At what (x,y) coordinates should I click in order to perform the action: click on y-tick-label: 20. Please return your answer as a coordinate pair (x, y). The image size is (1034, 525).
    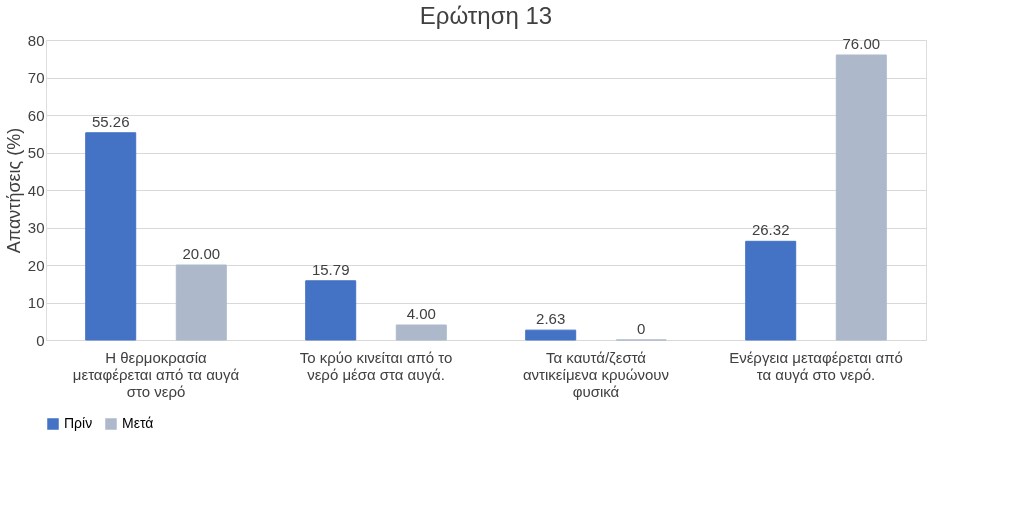
    Looking at the image, I should click on (36, 265).